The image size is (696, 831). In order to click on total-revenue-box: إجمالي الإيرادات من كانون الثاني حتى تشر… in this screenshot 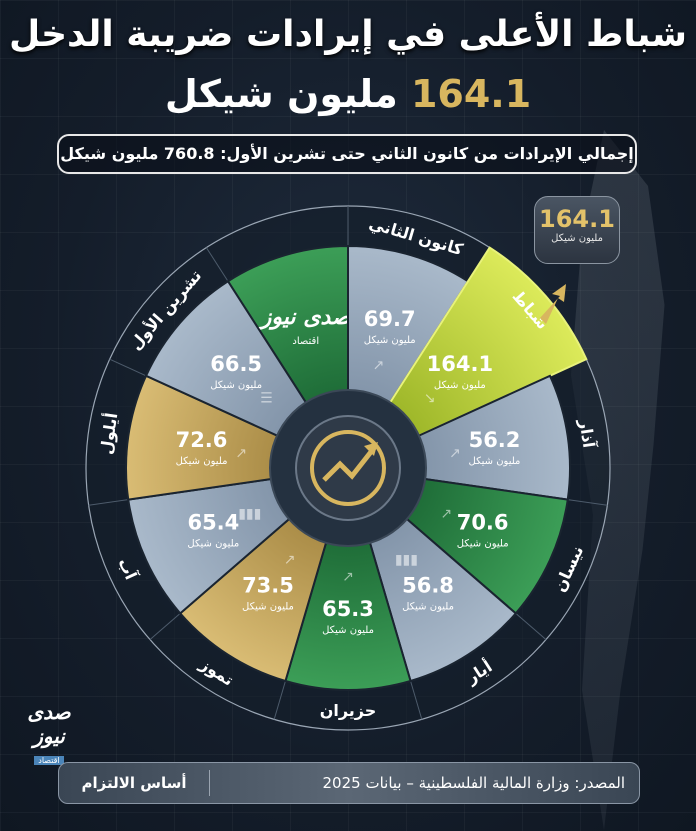, I will do `click(347, 154)`.